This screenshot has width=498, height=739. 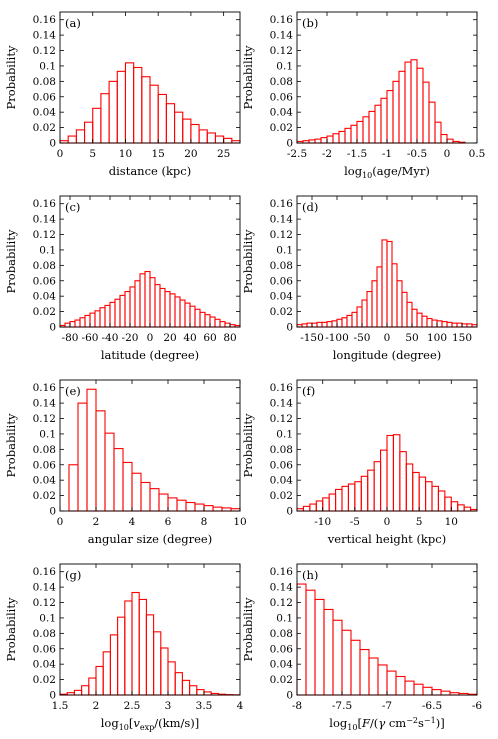 I want to click on x-tick-label: 6, so click(x=168, y=522).